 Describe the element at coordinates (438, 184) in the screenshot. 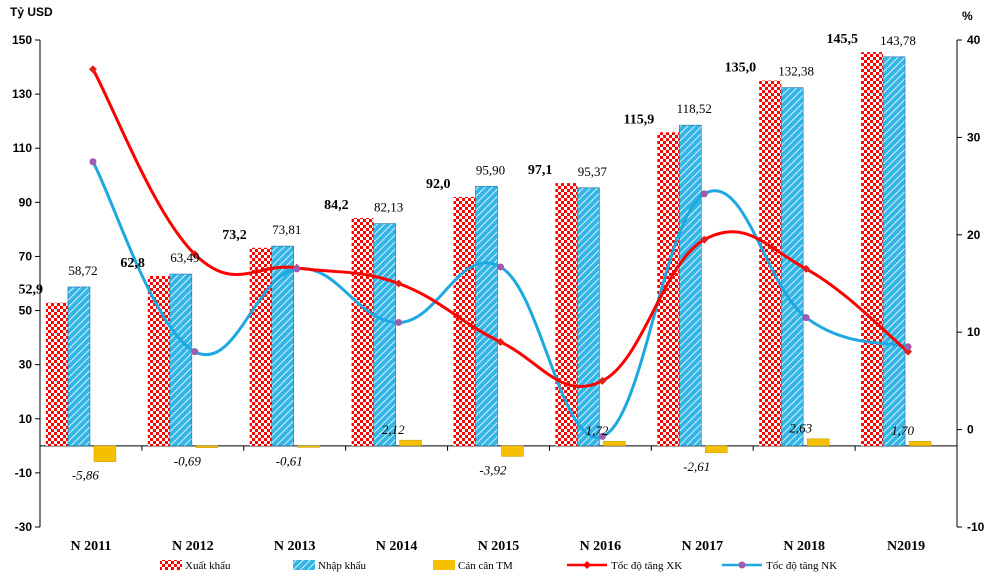

I see `export-value-label: 92,0` at that location.